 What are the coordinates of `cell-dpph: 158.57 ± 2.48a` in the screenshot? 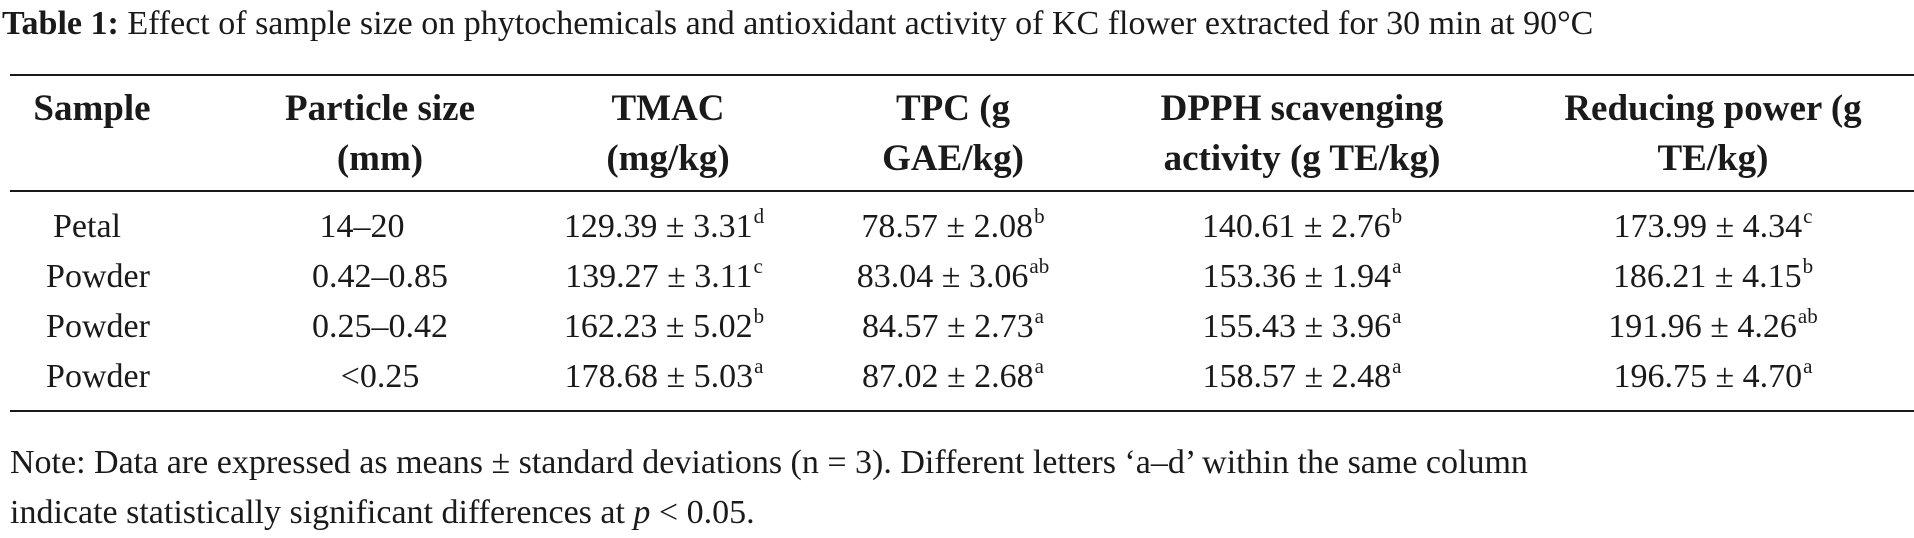 It's located at (1302, 374).